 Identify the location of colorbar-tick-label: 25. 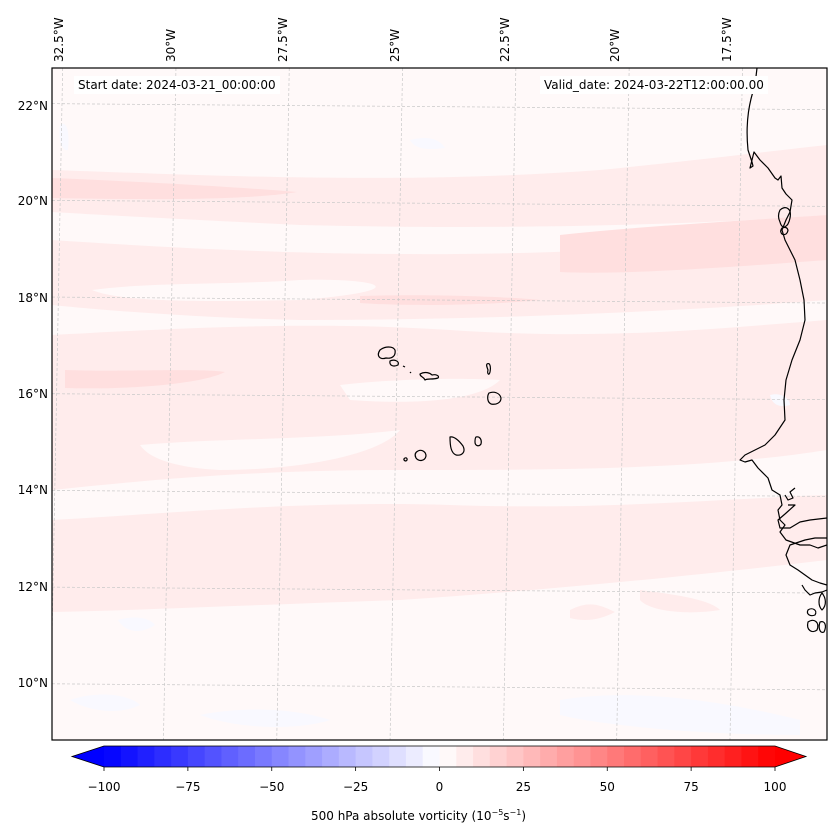
(523, 787).